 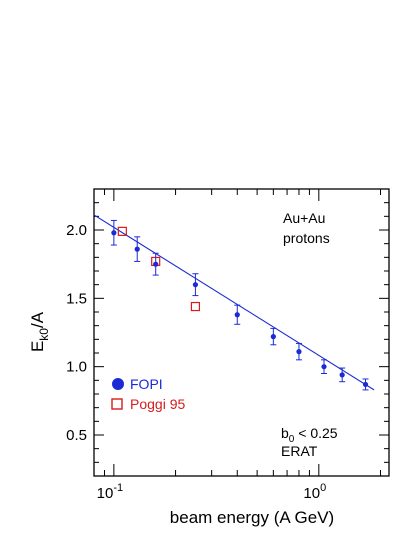 I want to click on impact-cut-base: b, so click(x=285, y=433).